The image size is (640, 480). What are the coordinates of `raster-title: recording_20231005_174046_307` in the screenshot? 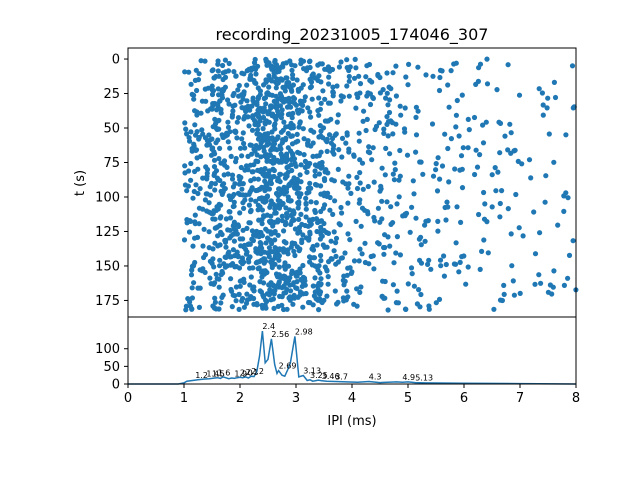 It's located at (352, 35).